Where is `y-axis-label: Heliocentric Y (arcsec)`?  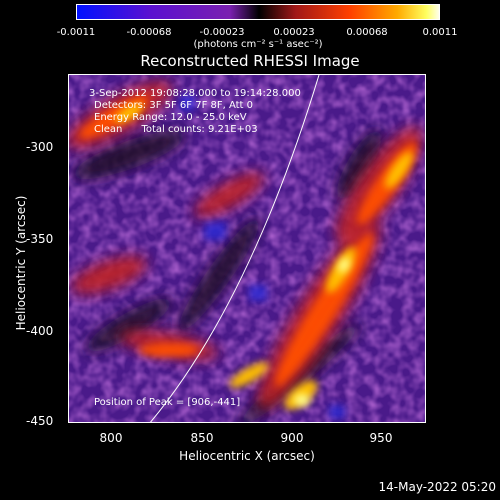
y-axis-label: Heliocentric Y (arcsec) is located at coordinates (21, 263).